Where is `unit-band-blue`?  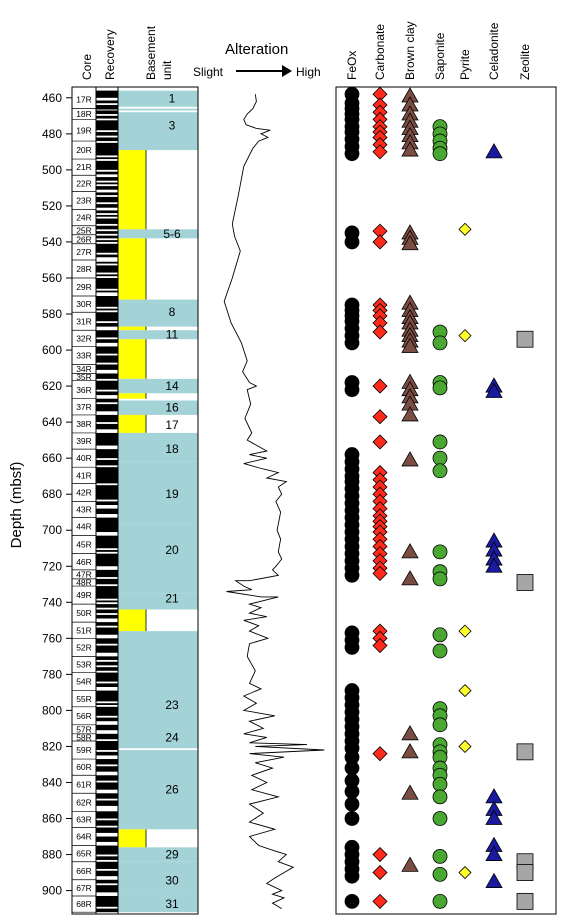
unit-band-blue is located at coordinates (158, 854).